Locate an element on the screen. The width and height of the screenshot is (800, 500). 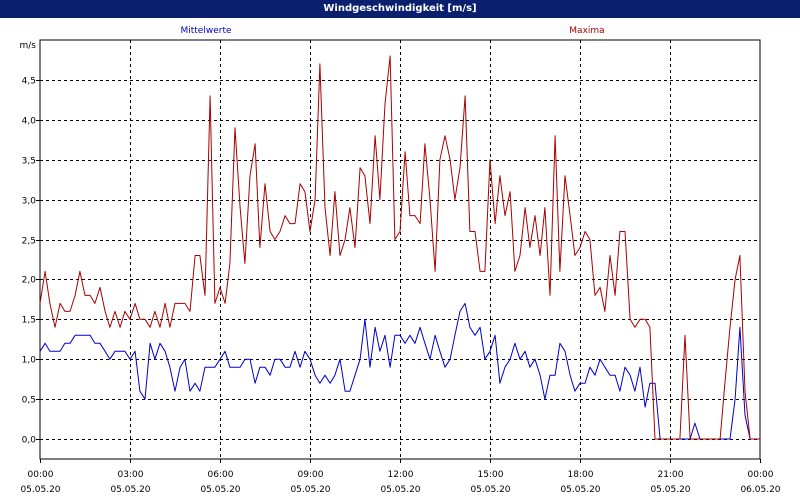
y-tick-label: 3,0 is located at coordinates (29, 202).